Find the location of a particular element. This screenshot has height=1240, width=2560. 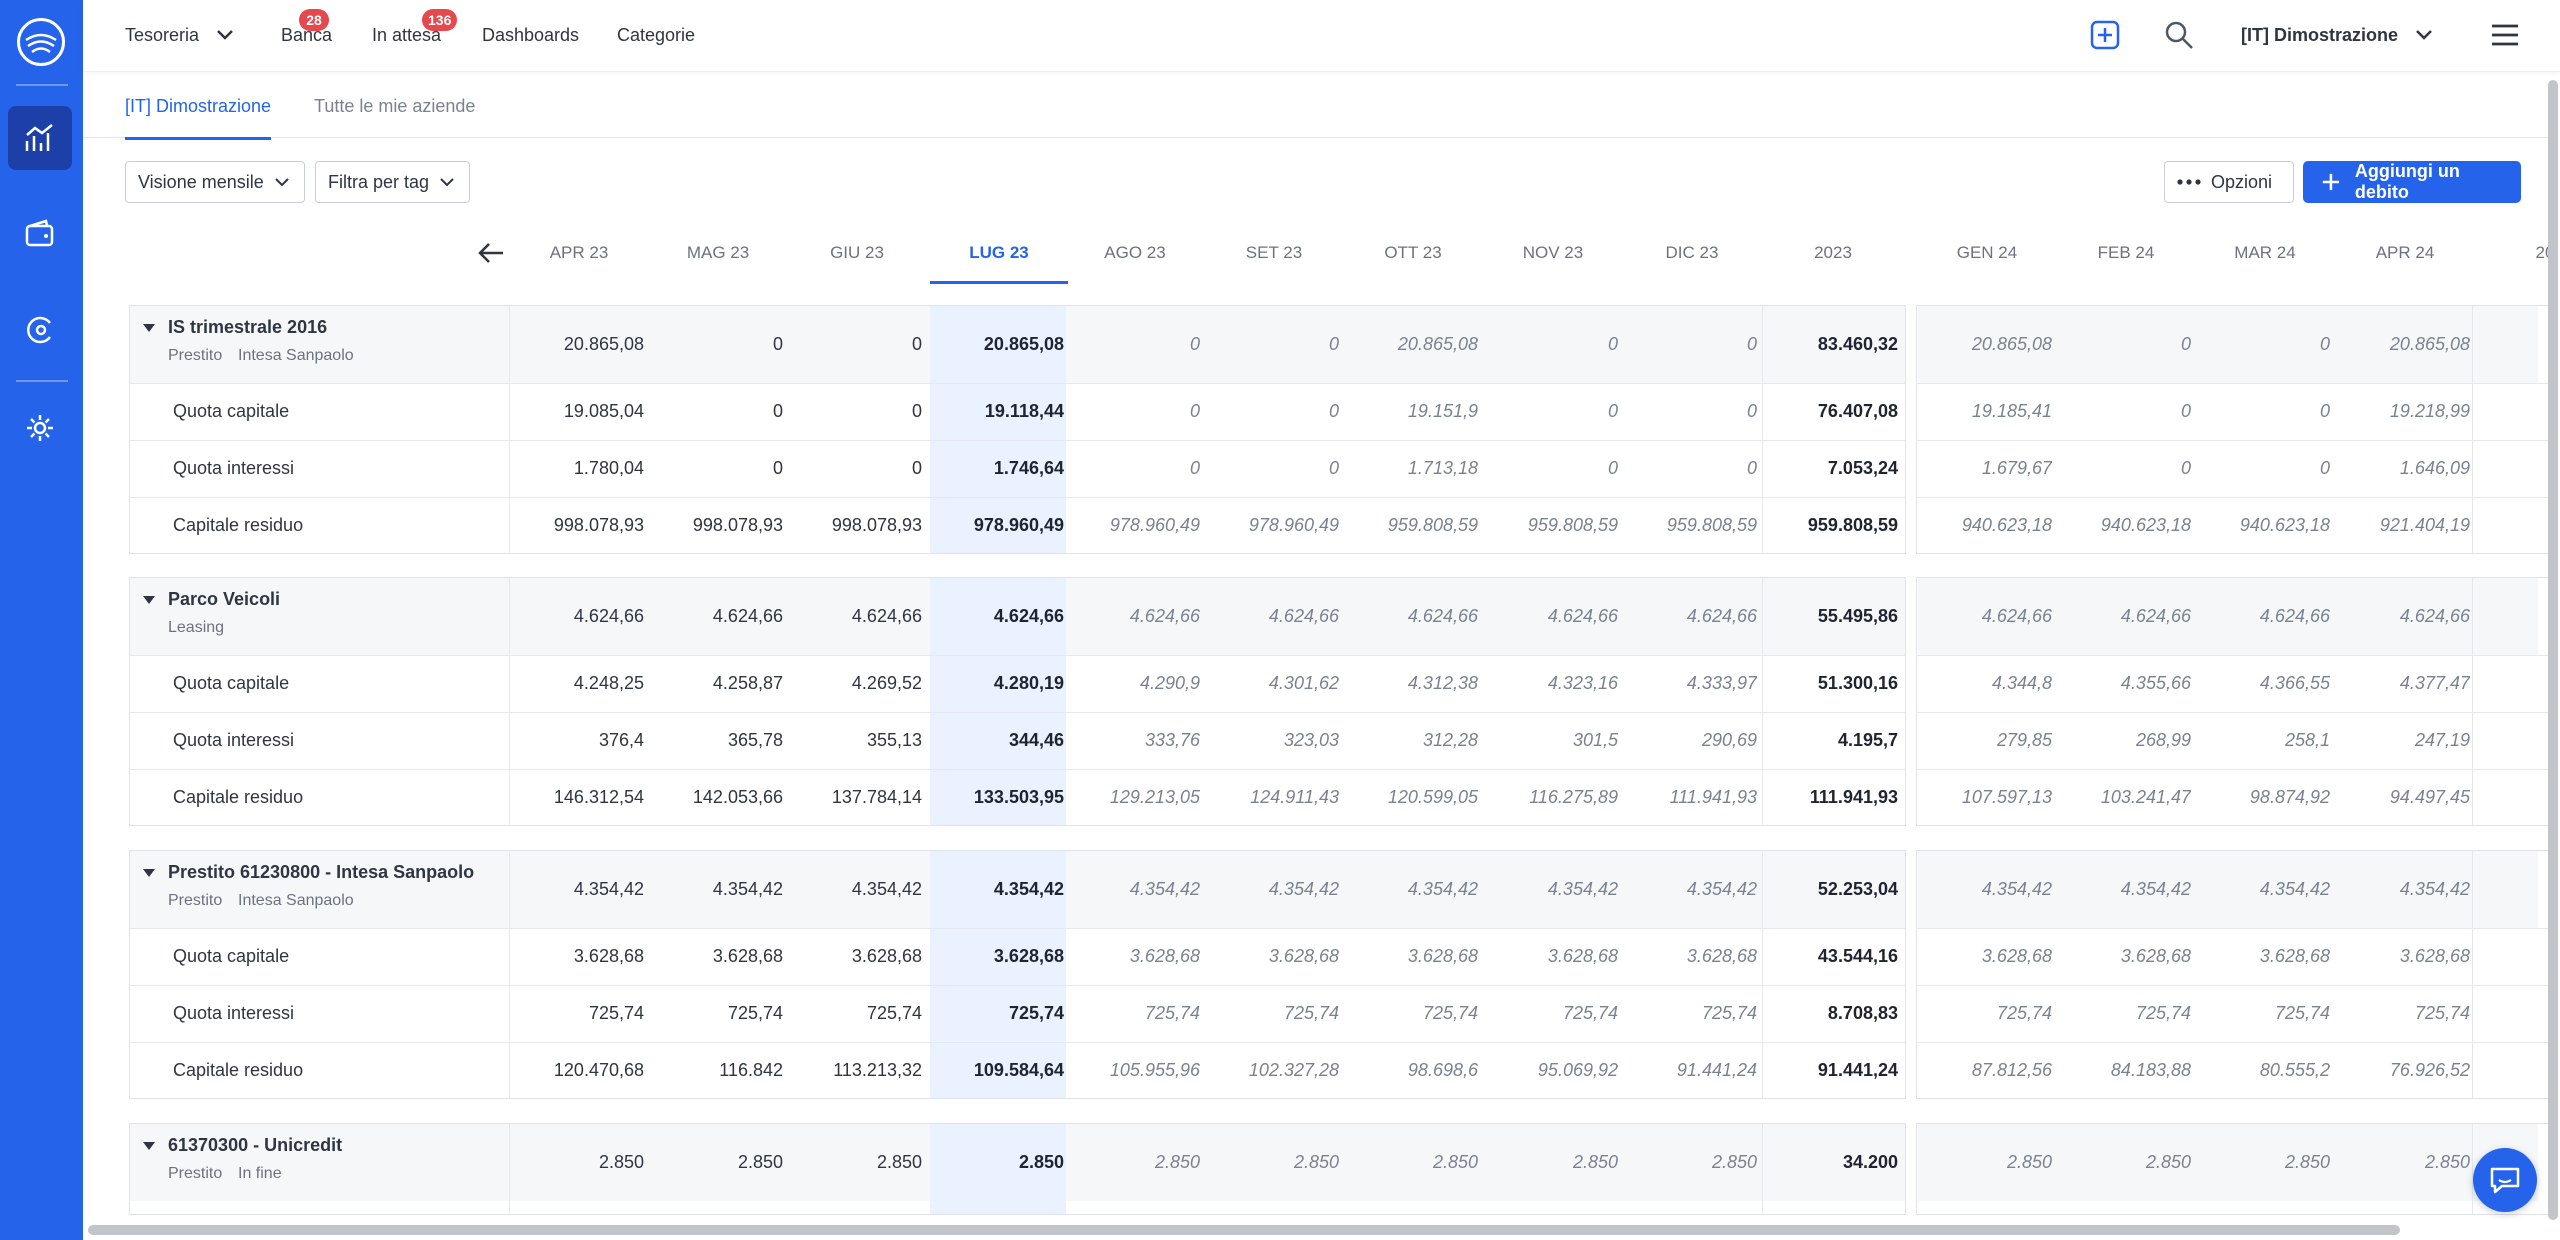

group-box is located at coordinates (1017, 429).